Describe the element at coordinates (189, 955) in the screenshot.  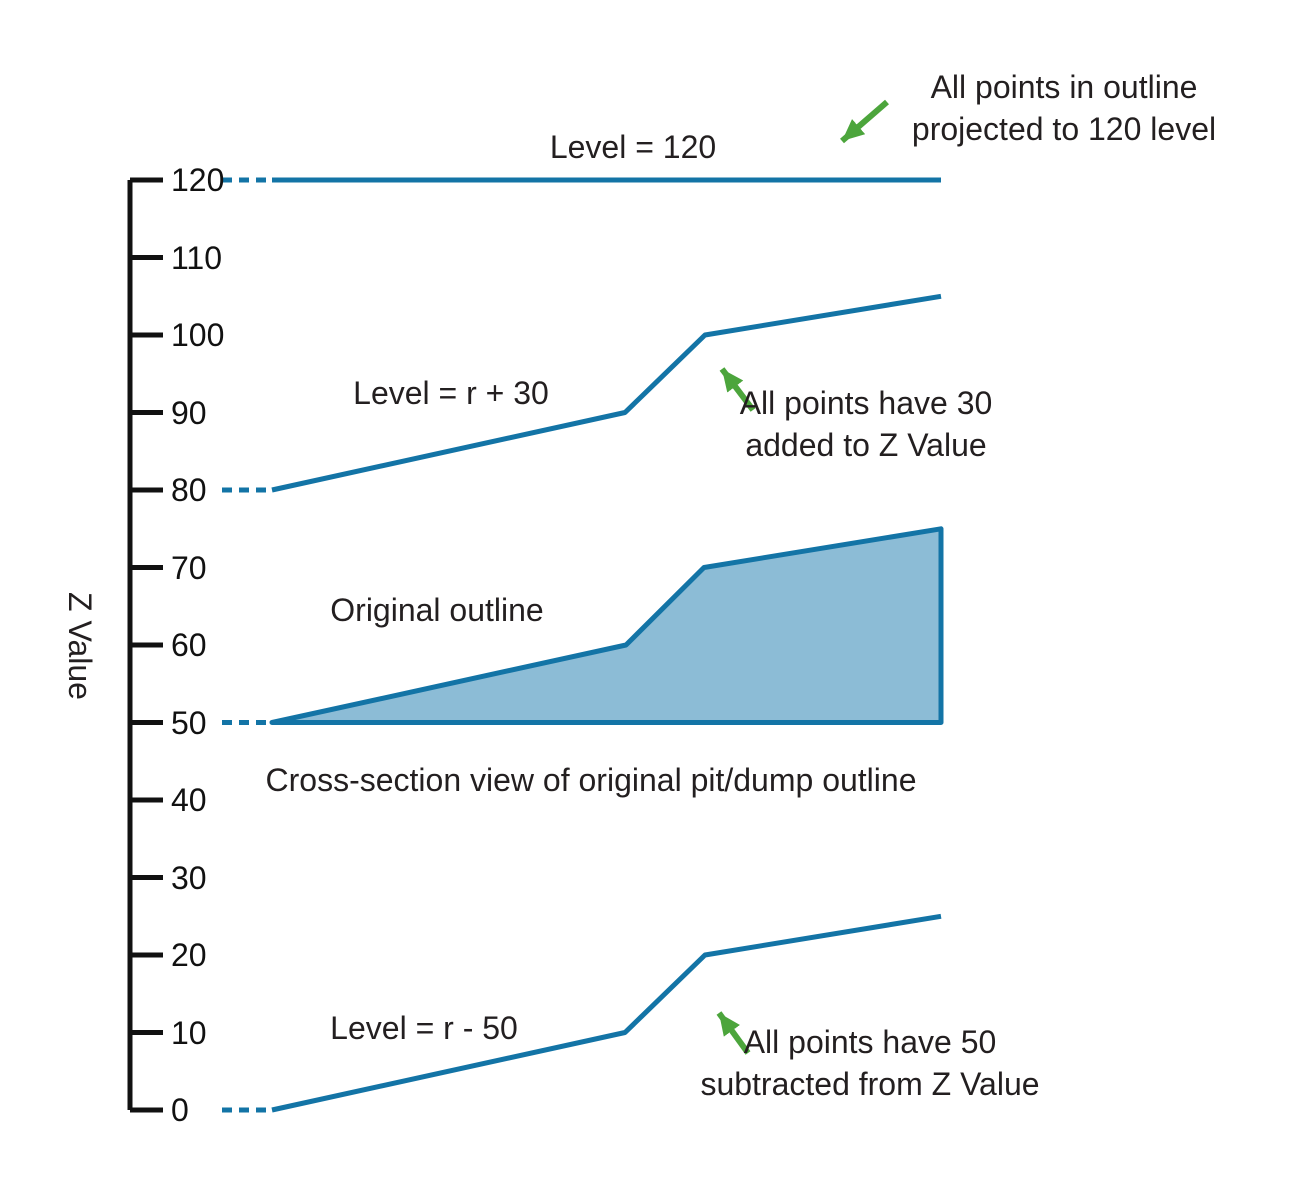
I see `axis-tick-label: 20` at that location.